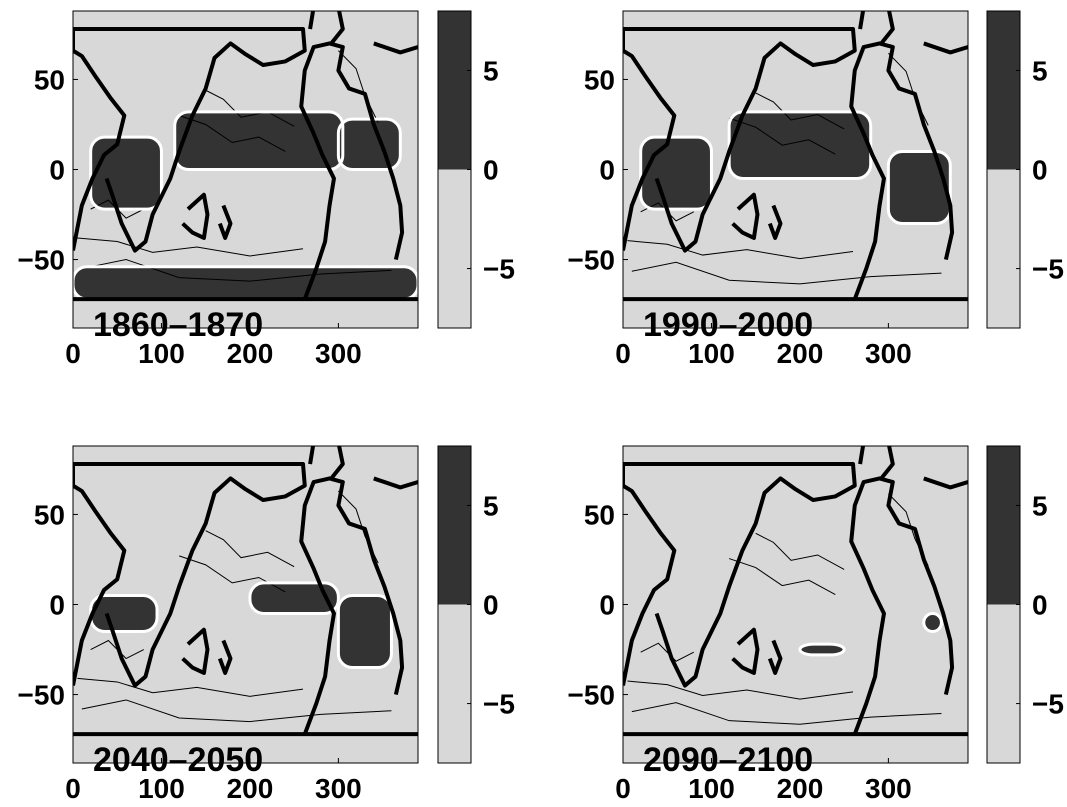 The width and height of the screenshot is (1067, 807). What do you see at coordinates (728, 760) in the screenshot?
I see `period-label: 2090–2100` at bounding box center [728, 760].